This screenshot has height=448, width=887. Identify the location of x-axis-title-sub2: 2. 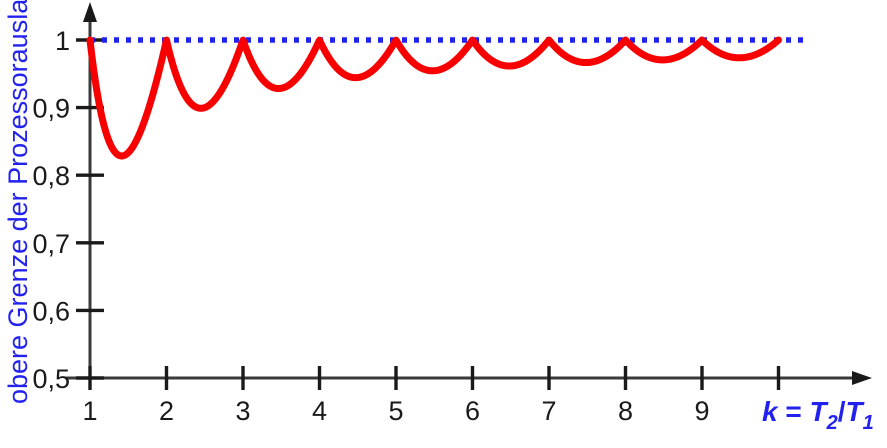
(832, 423).